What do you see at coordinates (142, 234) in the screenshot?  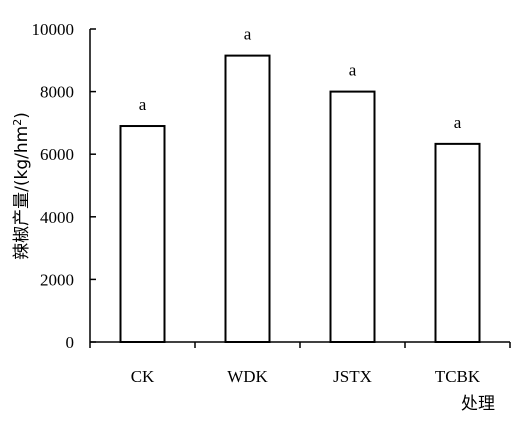 I see `bar-ck` at bounding box center [142, 234].